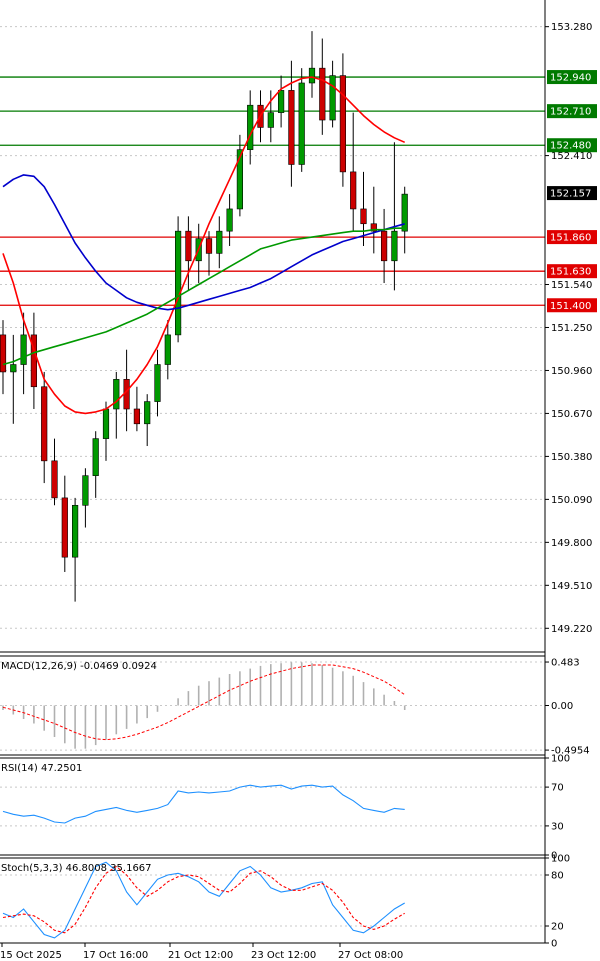 This screenshot has height=961, width=600. Describe the element at coordinates (571, 328) in the screenshot. I see `price-axis-tick-label: 151.250` at that location.